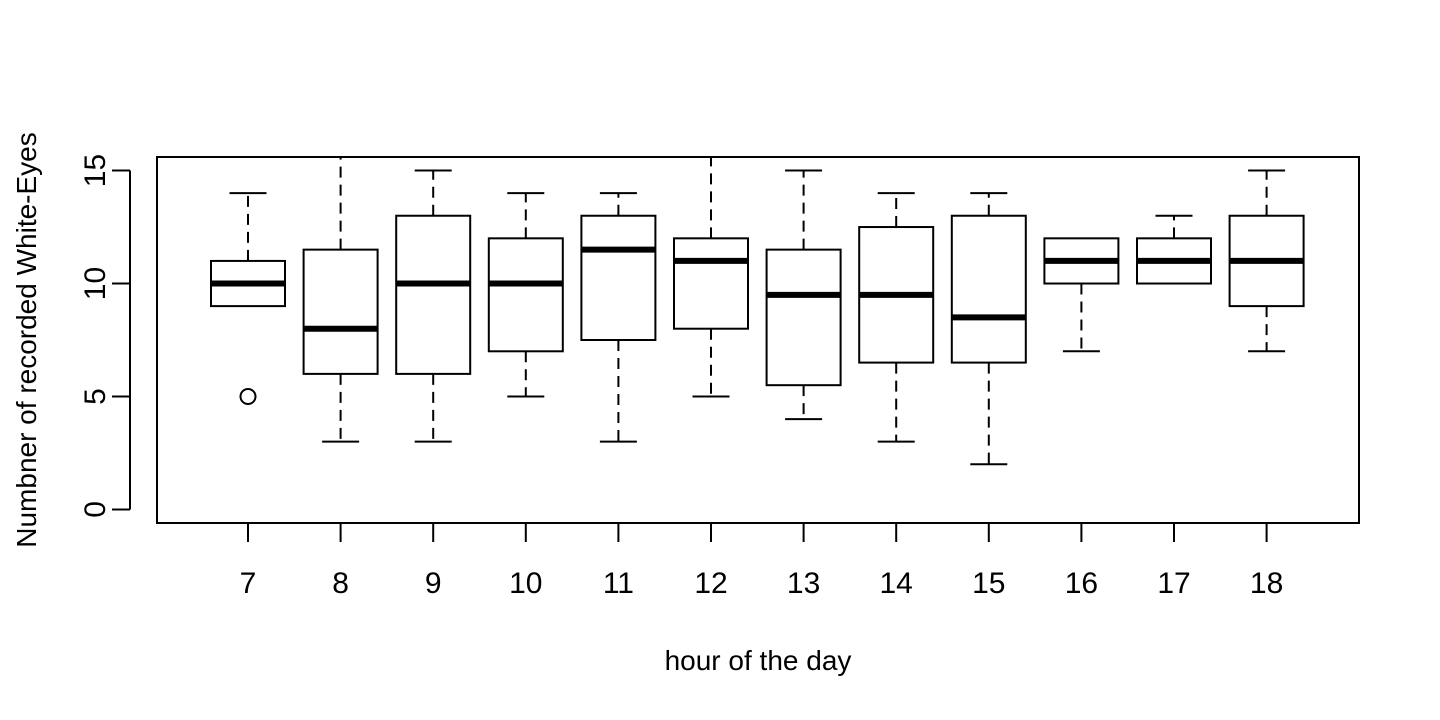 The width and height of the screenshot is (1440, 720). What do you see at coordinates (803, 583) in the screenshot?
I see `x-tick-label-13: 13` at bounding box center [803, 583].